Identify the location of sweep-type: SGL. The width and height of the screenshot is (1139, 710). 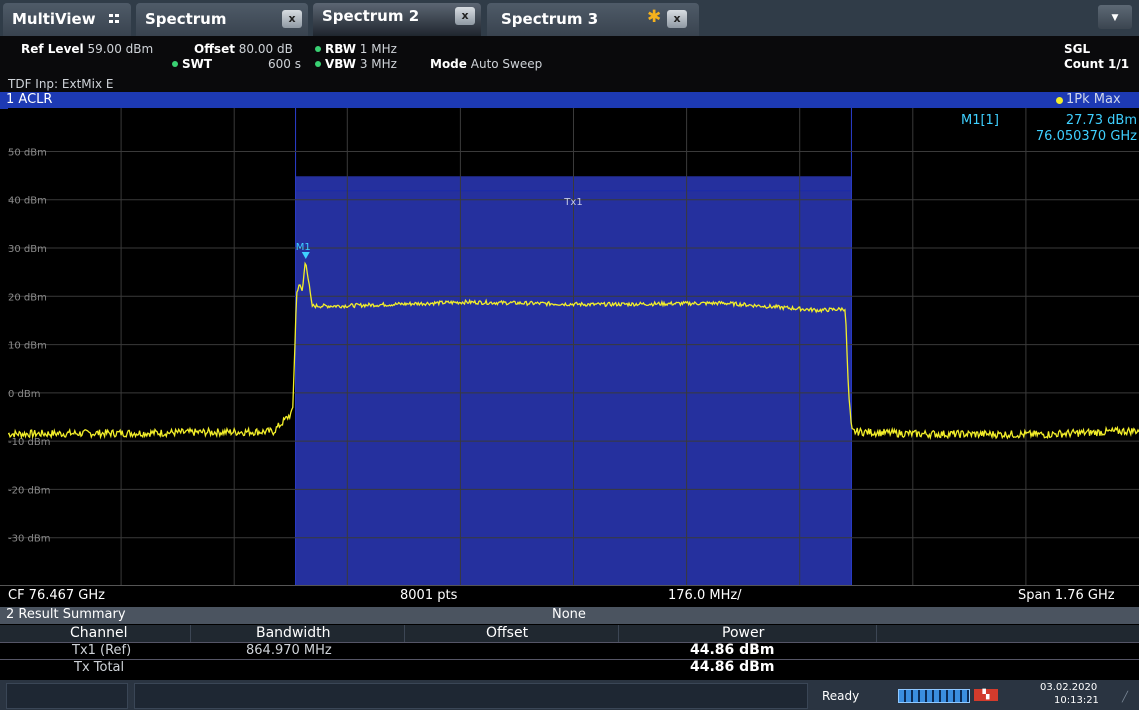
(1077, 49).